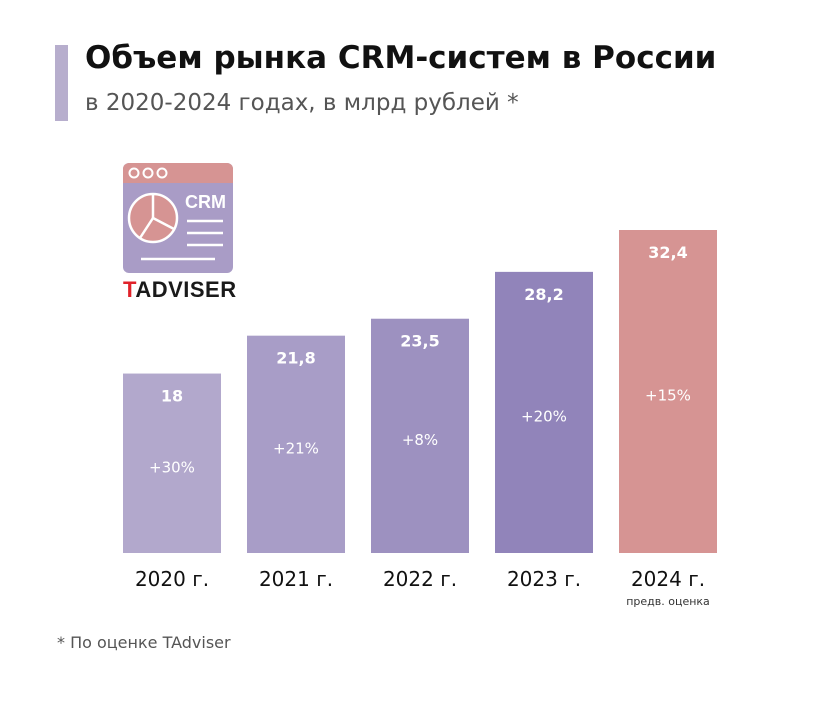 The image size is (840, 710). What do you see at coordinates (302, 103) in the screenshot?
I see `chart-subtitle: в 2020-2024 годах, в млрд рублей *` at bounding box center [302, 103].